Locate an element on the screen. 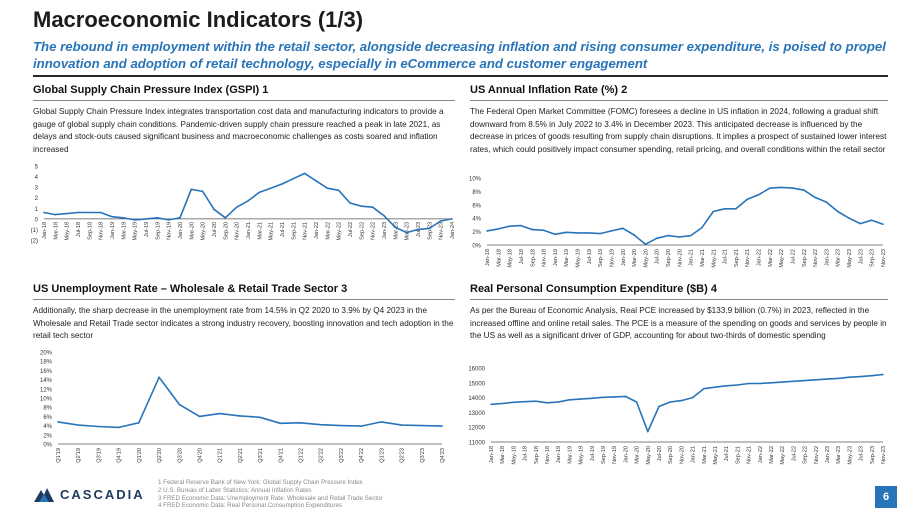  pce-section-rule is located at coordinates (679, 299).